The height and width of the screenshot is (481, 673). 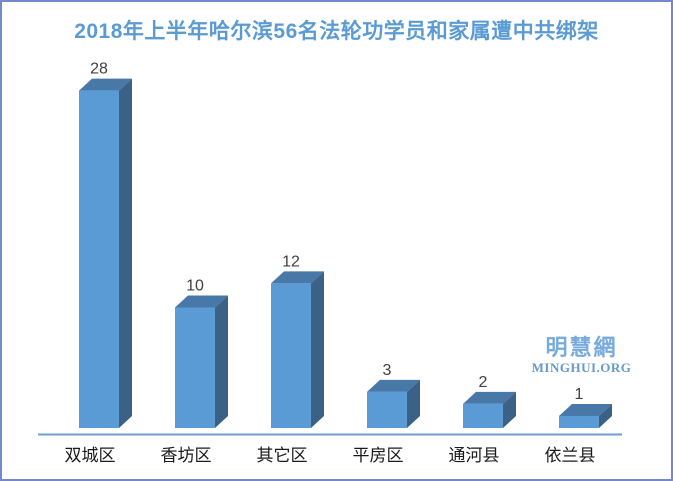 What do you see at coordinates (581, 367) in the screenshot?
I see `watermark-english-text: MINGHUI.ORG` at bounding box center [581, 367].